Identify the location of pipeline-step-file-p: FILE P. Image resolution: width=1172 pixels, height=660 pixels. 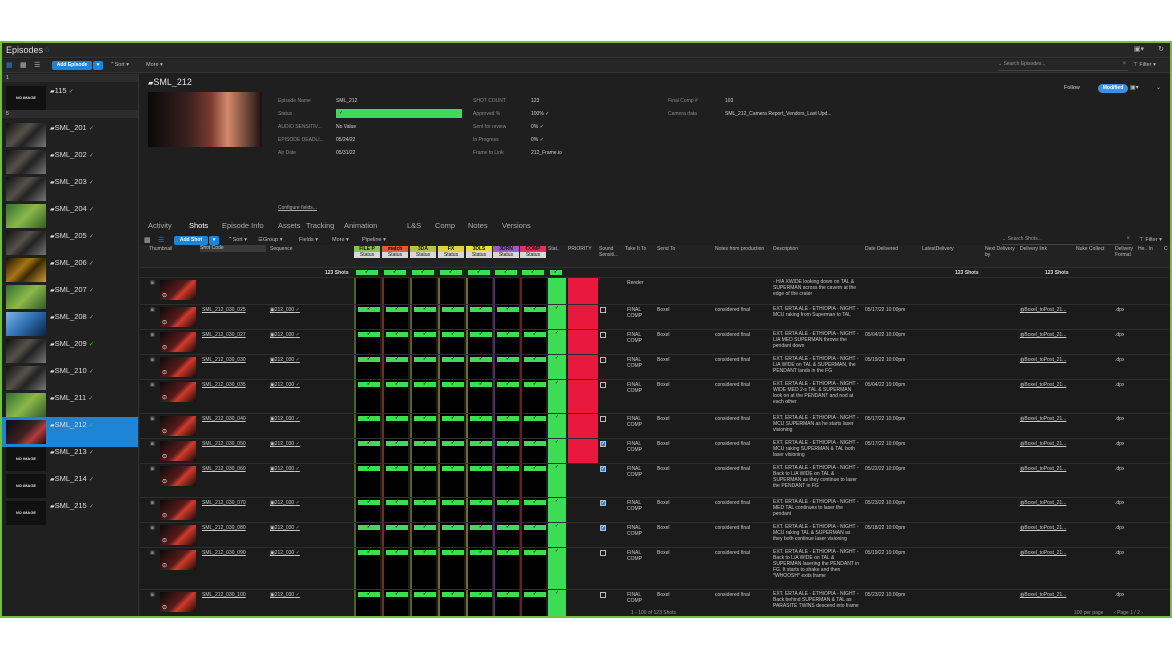
(367, 249).